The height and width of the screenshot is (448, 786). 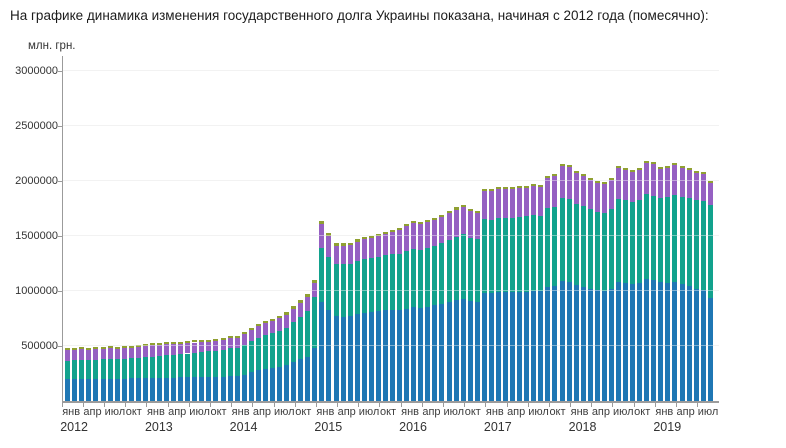 I want to click on gridline-overlay, so click(x=391, y=70).